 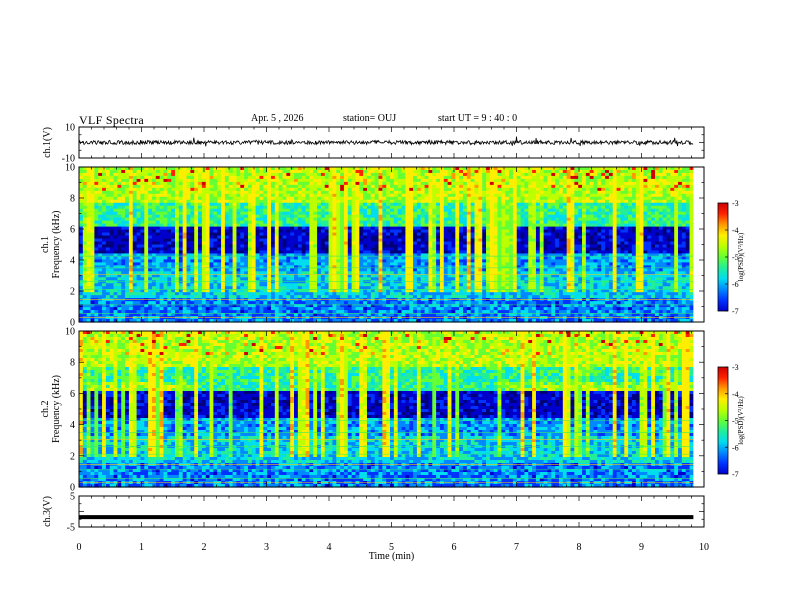 What do you see at coordinates (56, 409) in the screenshot?
I see `ch2-spectrogram-ylabel-frequency: Frequency (kHz)` at bounding box center [56, 409].